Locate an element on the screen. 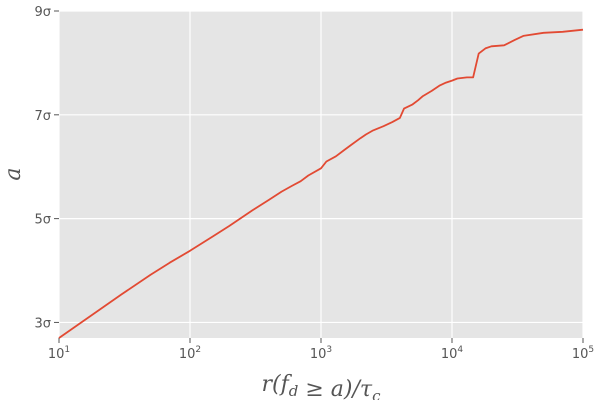 The width and height of the screenshot is (600, 400). x-tick-label: 10⁵ is located at coordinates (583, 353).